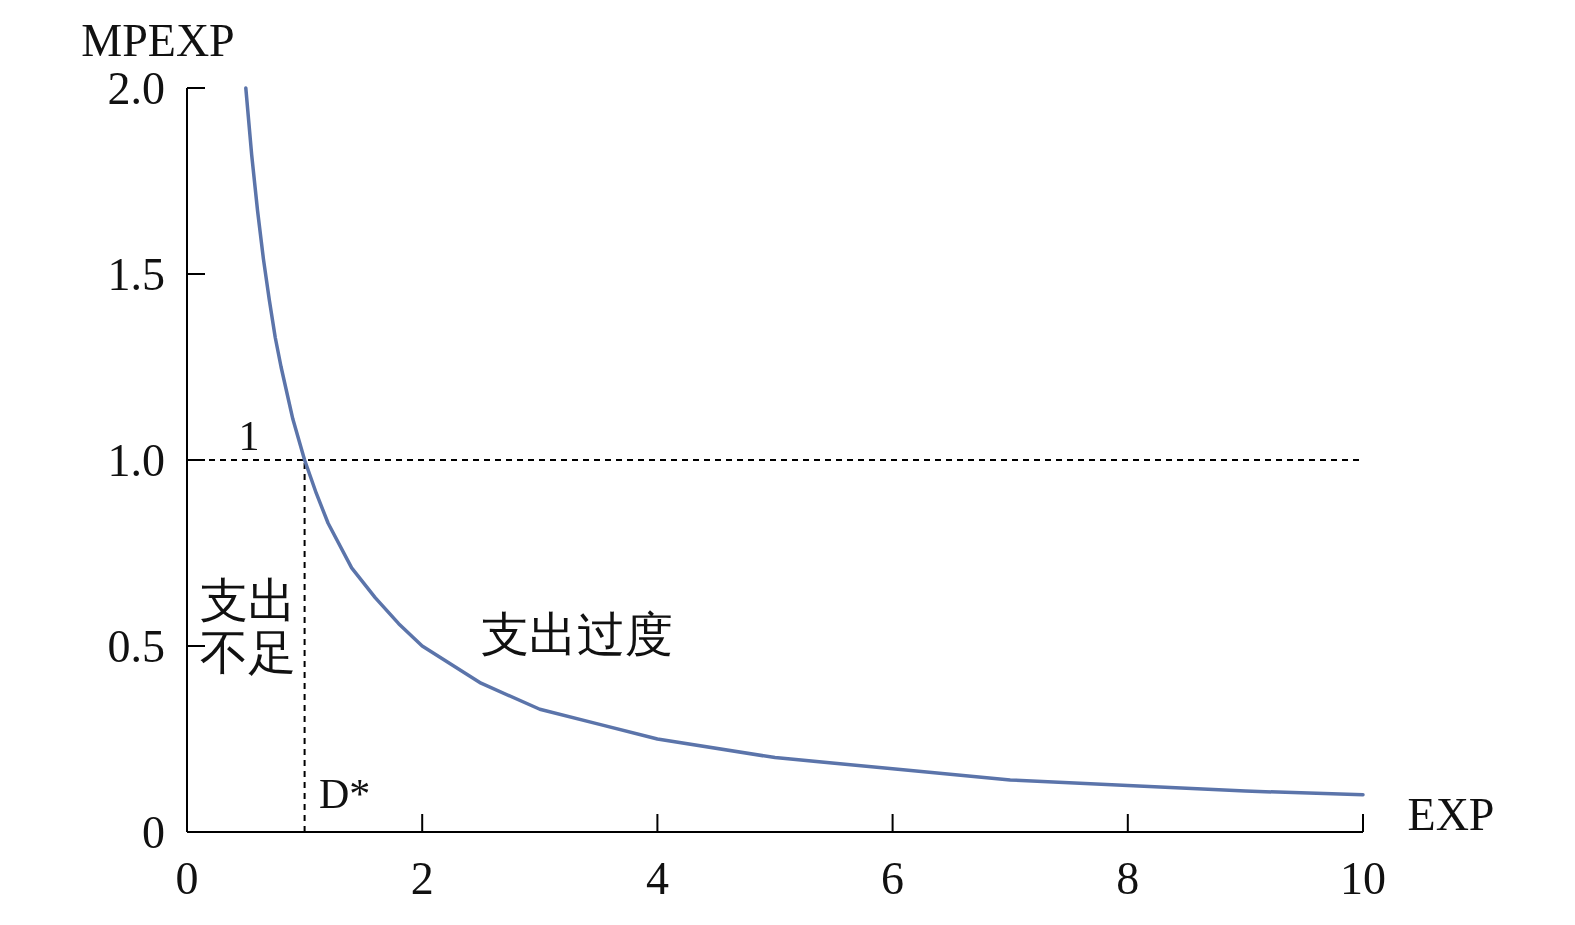 The height and width of the screenshot is (925, 1575). Describe the element at coordinates (657, 878) in the screenshot. I see `x-tick-label: 4` at that location.